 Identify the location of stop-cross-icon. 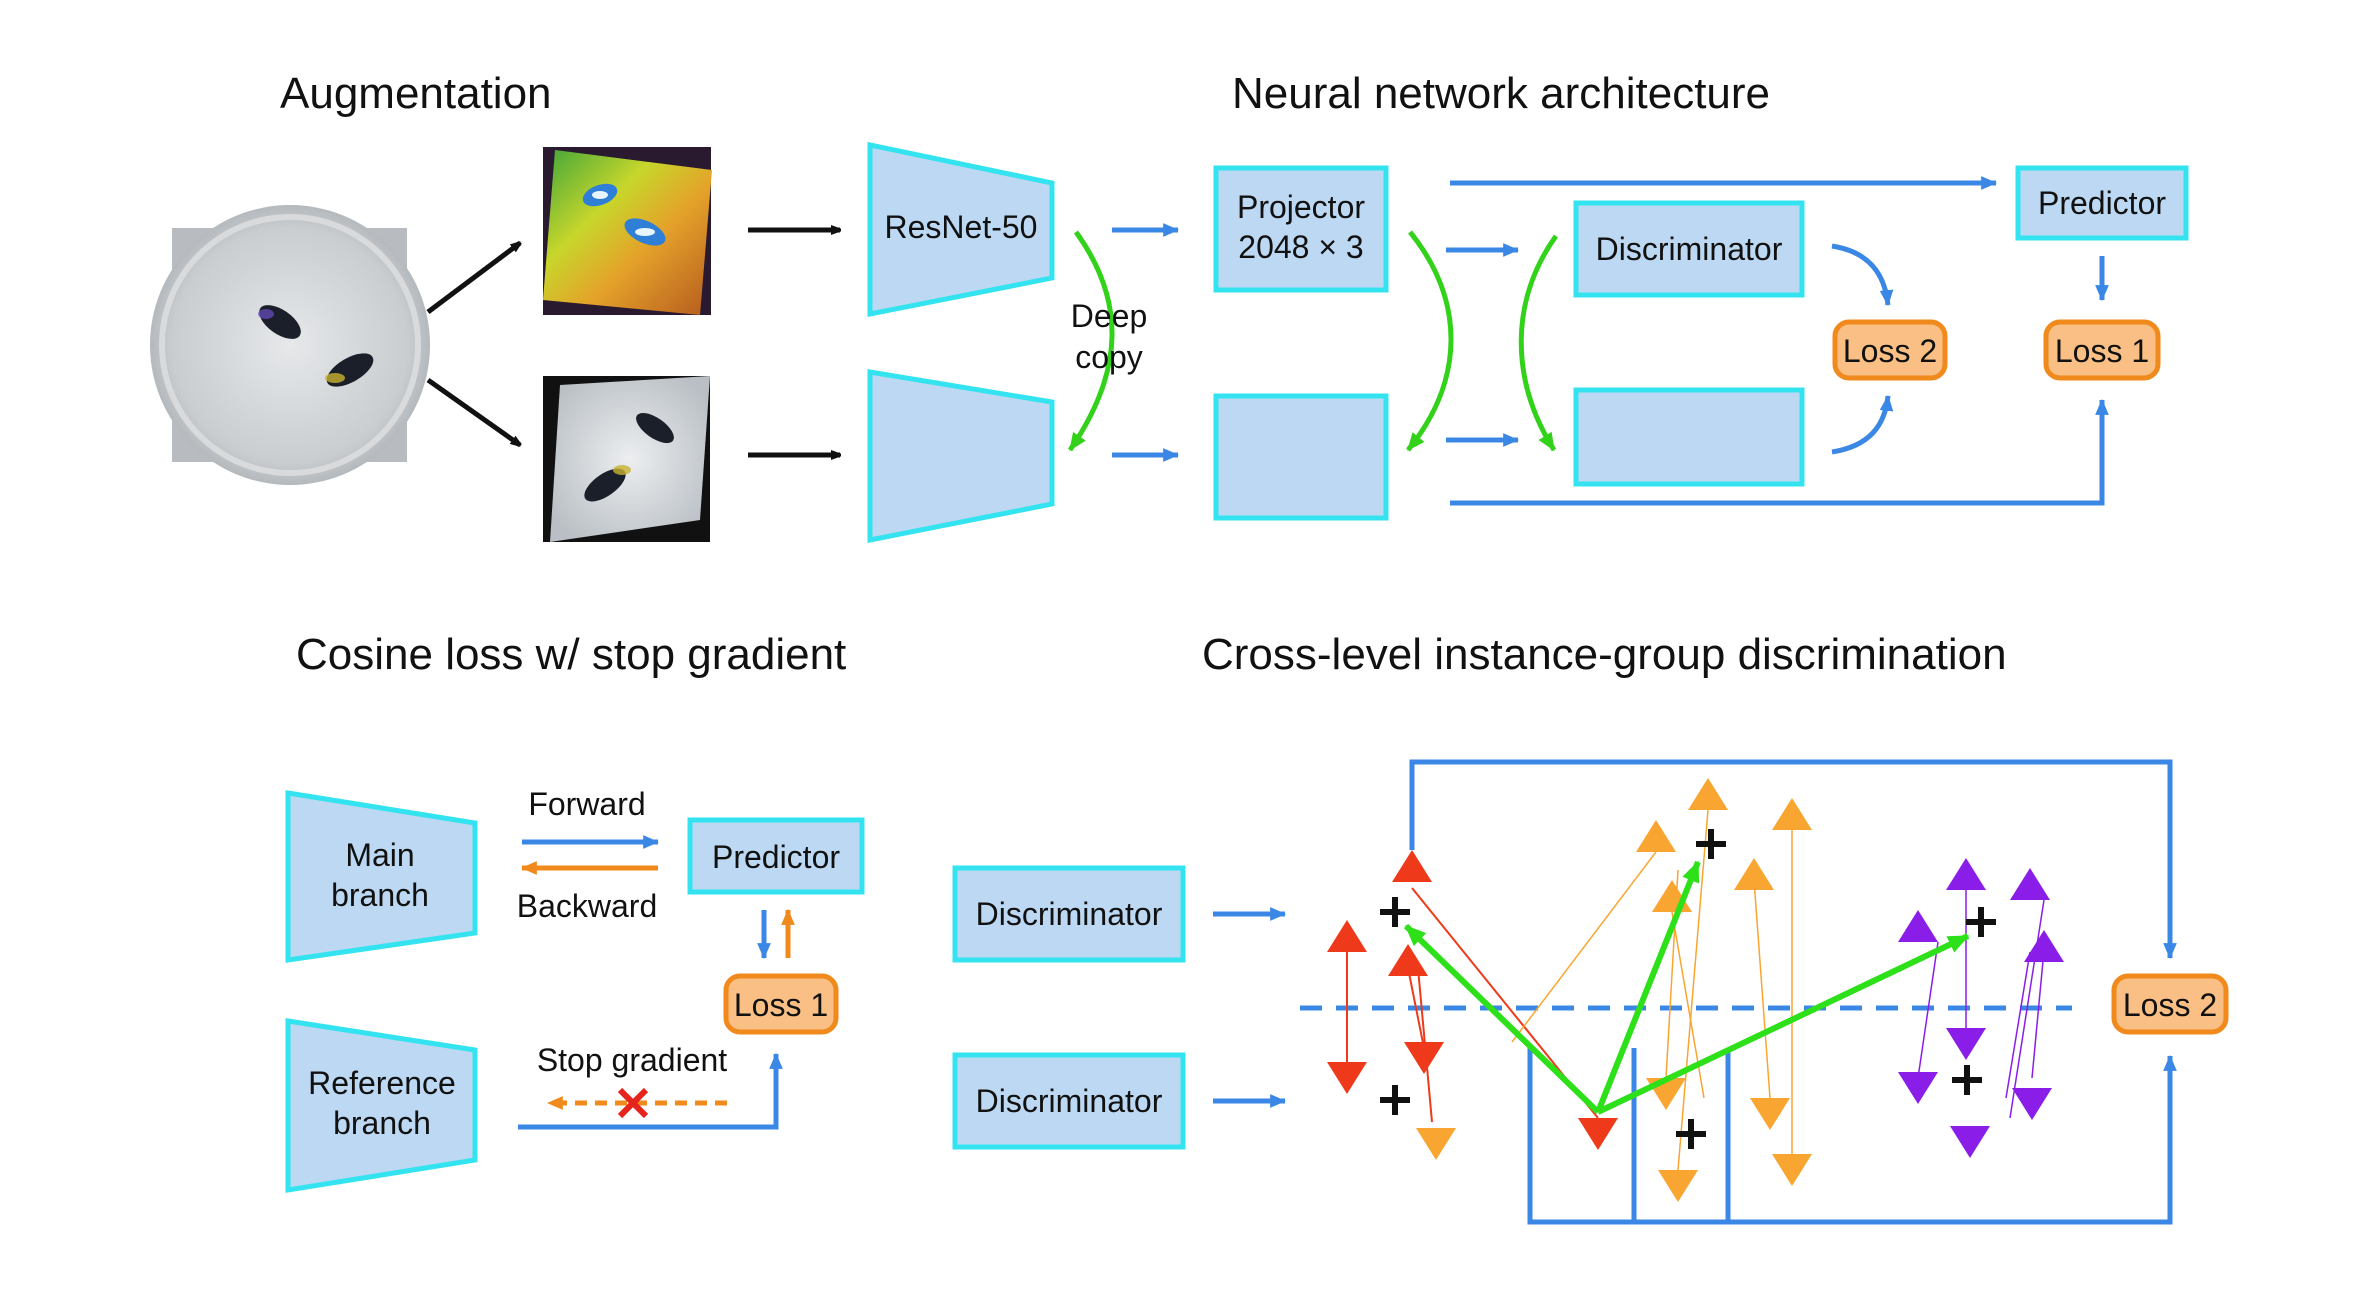
(633, 1103).